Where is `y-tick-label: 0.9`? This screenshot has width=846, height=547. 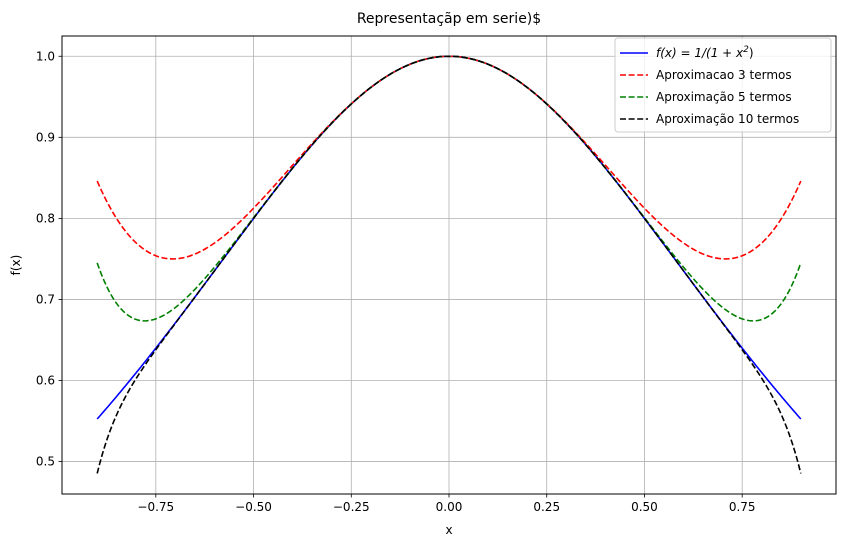
y-tick-label: 0.9 is located at coordinates (45, 137).